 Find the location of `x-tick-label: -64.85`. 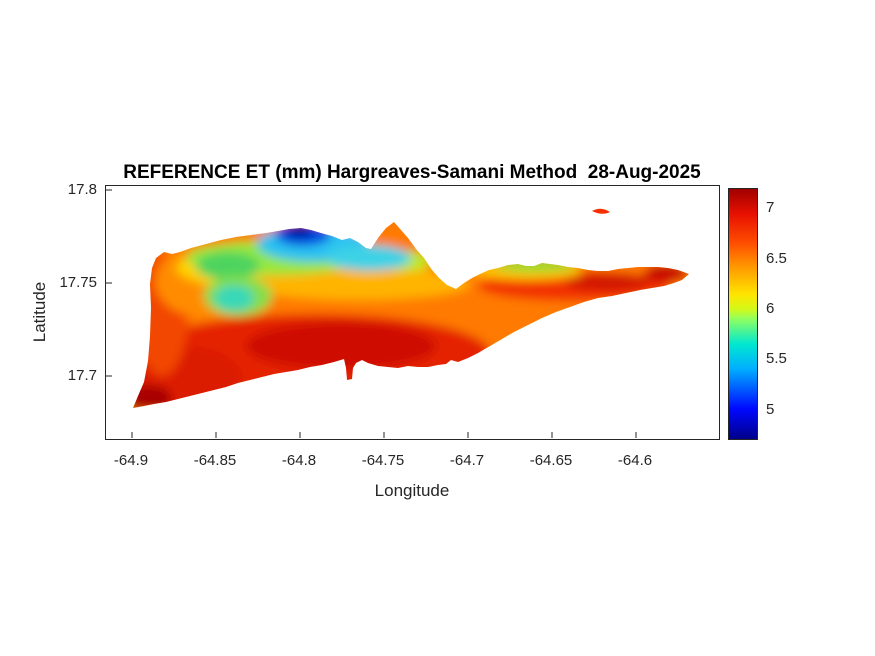

x-tick-label: -64.85 is located at coordinates (215, 460).